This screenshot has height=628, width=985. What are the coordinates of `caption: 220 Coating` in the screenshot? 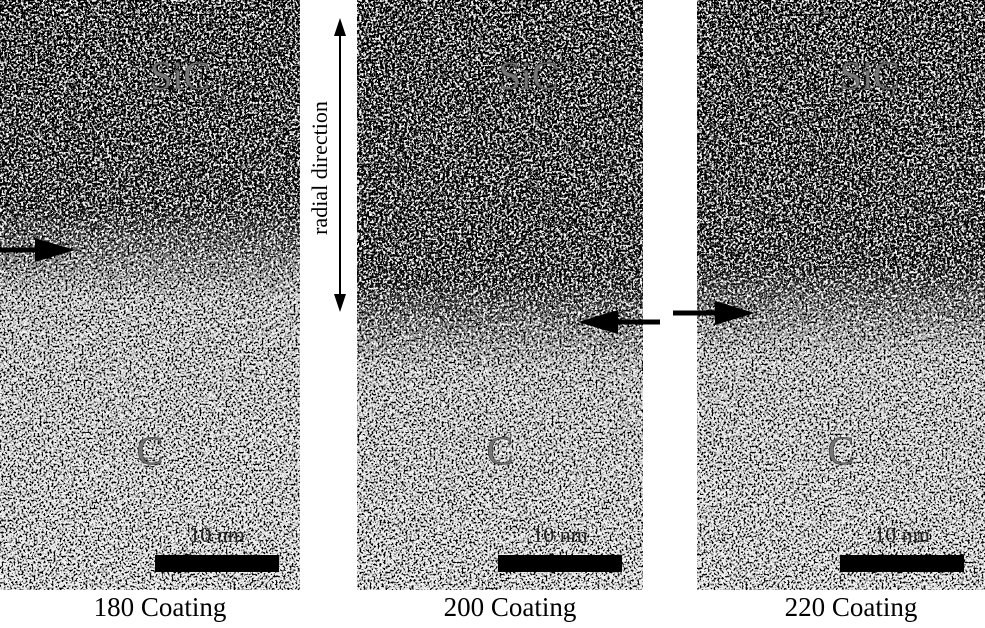 It's located at (851, 607).